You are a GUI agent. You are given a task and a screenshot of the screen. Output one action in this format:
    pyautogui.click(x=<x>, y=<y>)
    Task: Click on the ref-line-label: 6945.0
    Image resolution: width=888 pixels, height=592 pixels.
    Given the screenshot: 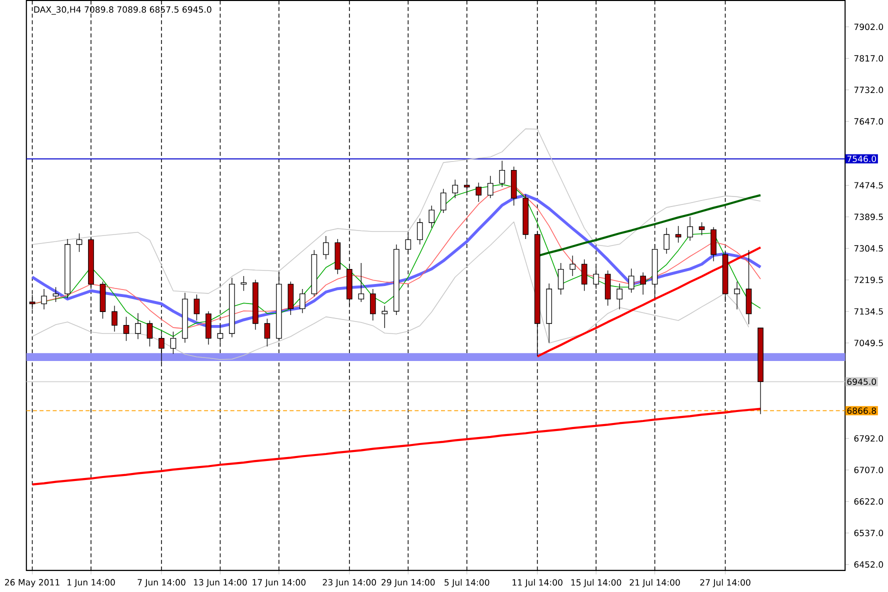 What is the action you would take?
    pyautogui.click(x=861, y=382)
    